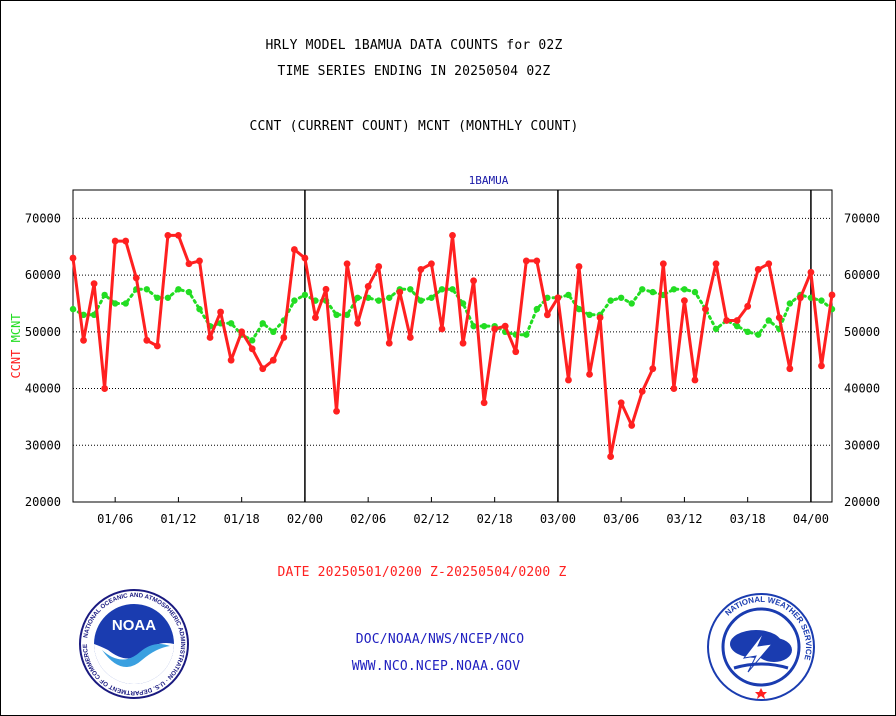 The image size is (896, 716). What do you see at coordinates (422, 572) in the screenshot?
I see `date-range-label: DATE 20250501/0200 Z-20250504/0200 Z` at bounding box center [422, 572].